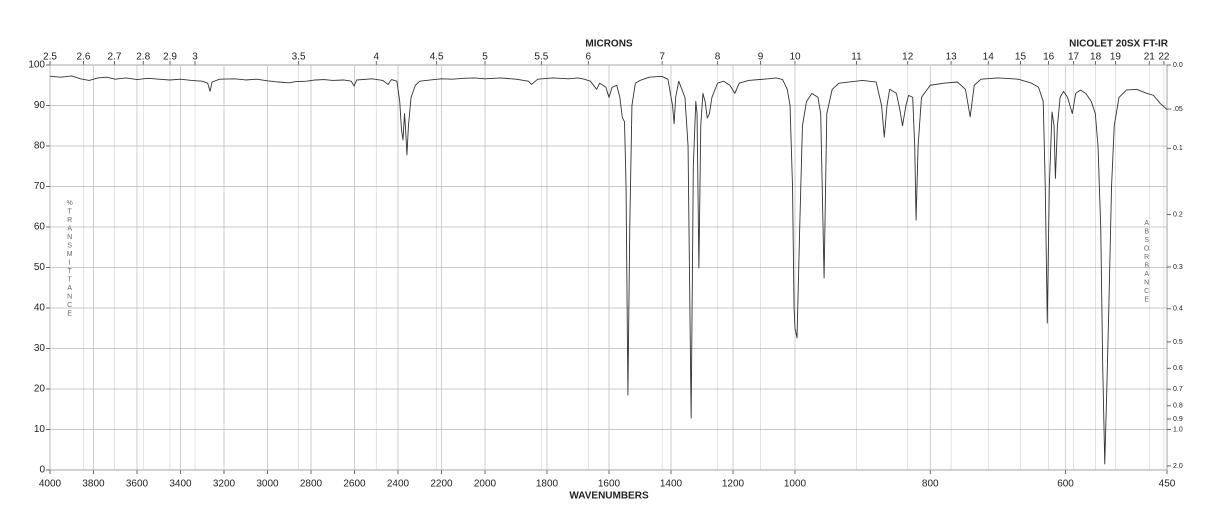 The height and width of the screenshot is (528, 1218). I want to click on y2-tick-label: 0.7, so click(1178, 389).